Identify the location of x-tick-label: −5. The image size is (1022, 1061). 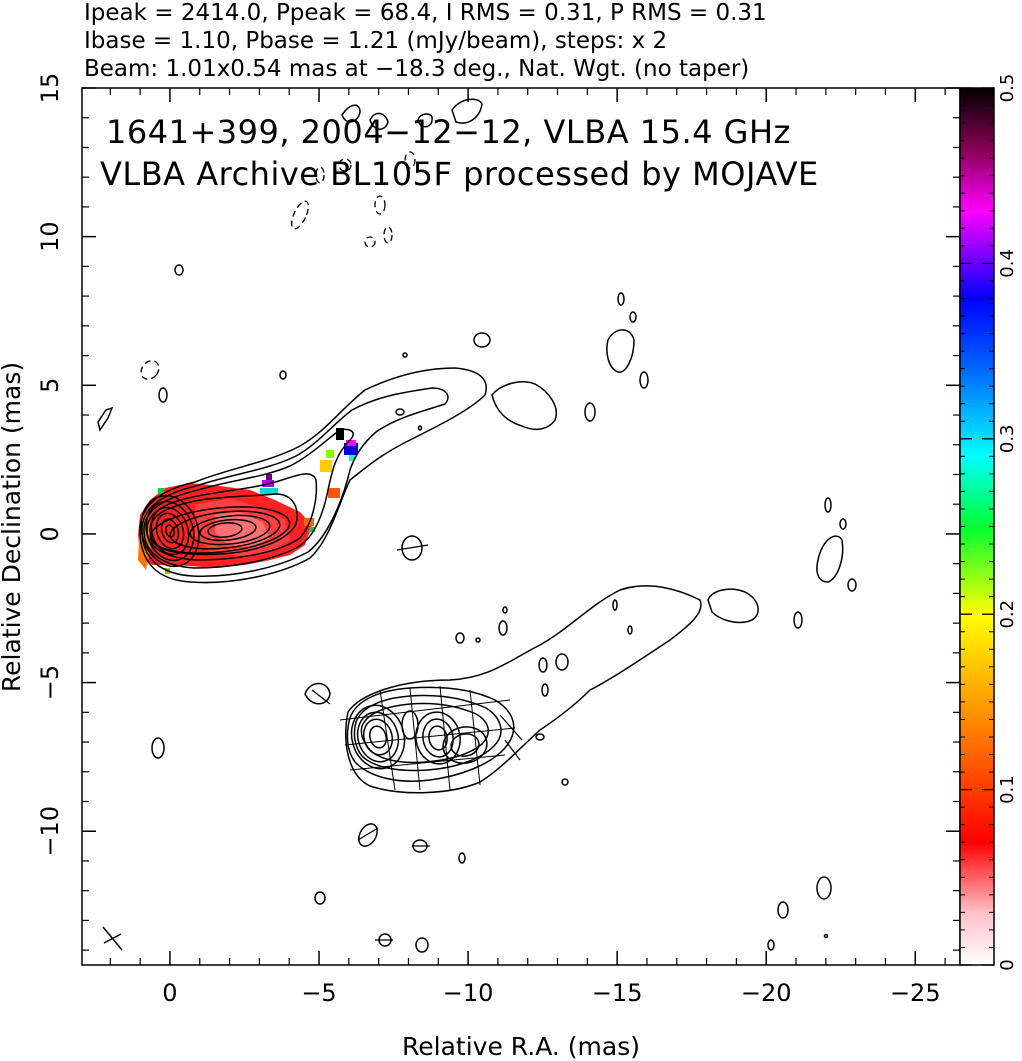
(318, 993).